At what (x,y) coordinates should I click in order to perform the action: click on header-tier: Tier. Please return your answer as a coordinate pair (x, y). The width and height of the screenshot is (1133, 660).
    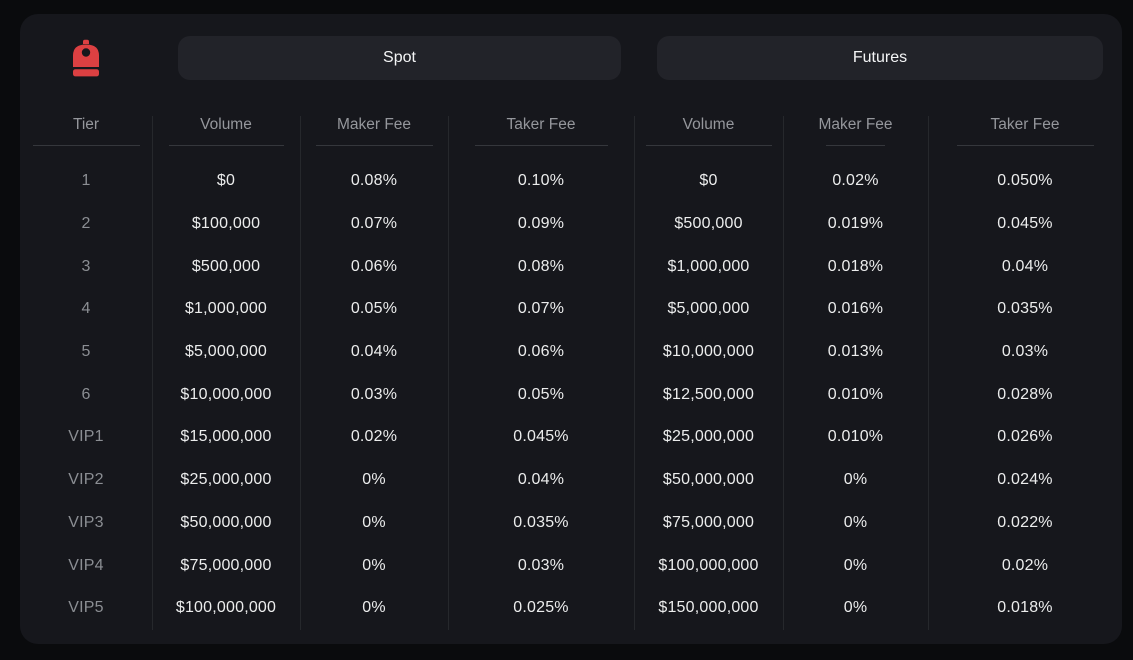
    Looking at the image, I should click on (86, 130).